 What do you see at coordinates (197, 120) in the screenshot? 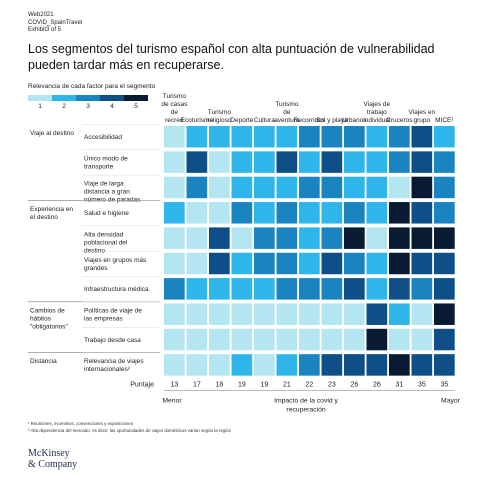
I see `column-header-2: Ecoturismo` at bounding box center [197, 120].